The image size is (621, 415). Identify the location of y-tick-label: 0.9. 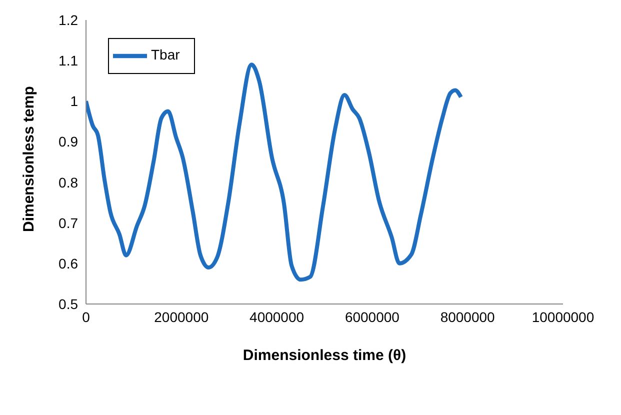
(68, 142).